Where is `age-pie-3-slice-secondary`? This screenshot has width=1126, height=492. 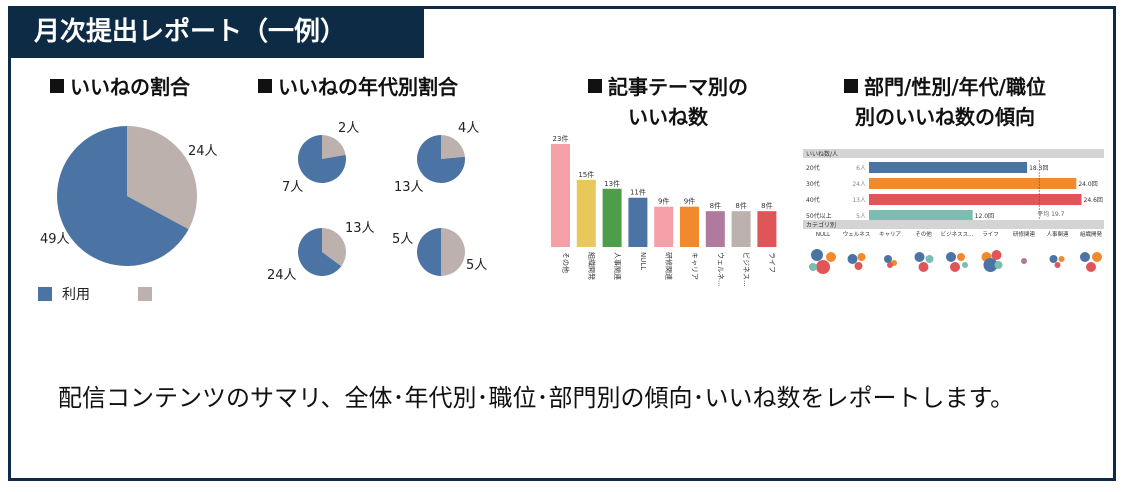
age-pie-3-slice-secondary is located at coordinates (453, 252).